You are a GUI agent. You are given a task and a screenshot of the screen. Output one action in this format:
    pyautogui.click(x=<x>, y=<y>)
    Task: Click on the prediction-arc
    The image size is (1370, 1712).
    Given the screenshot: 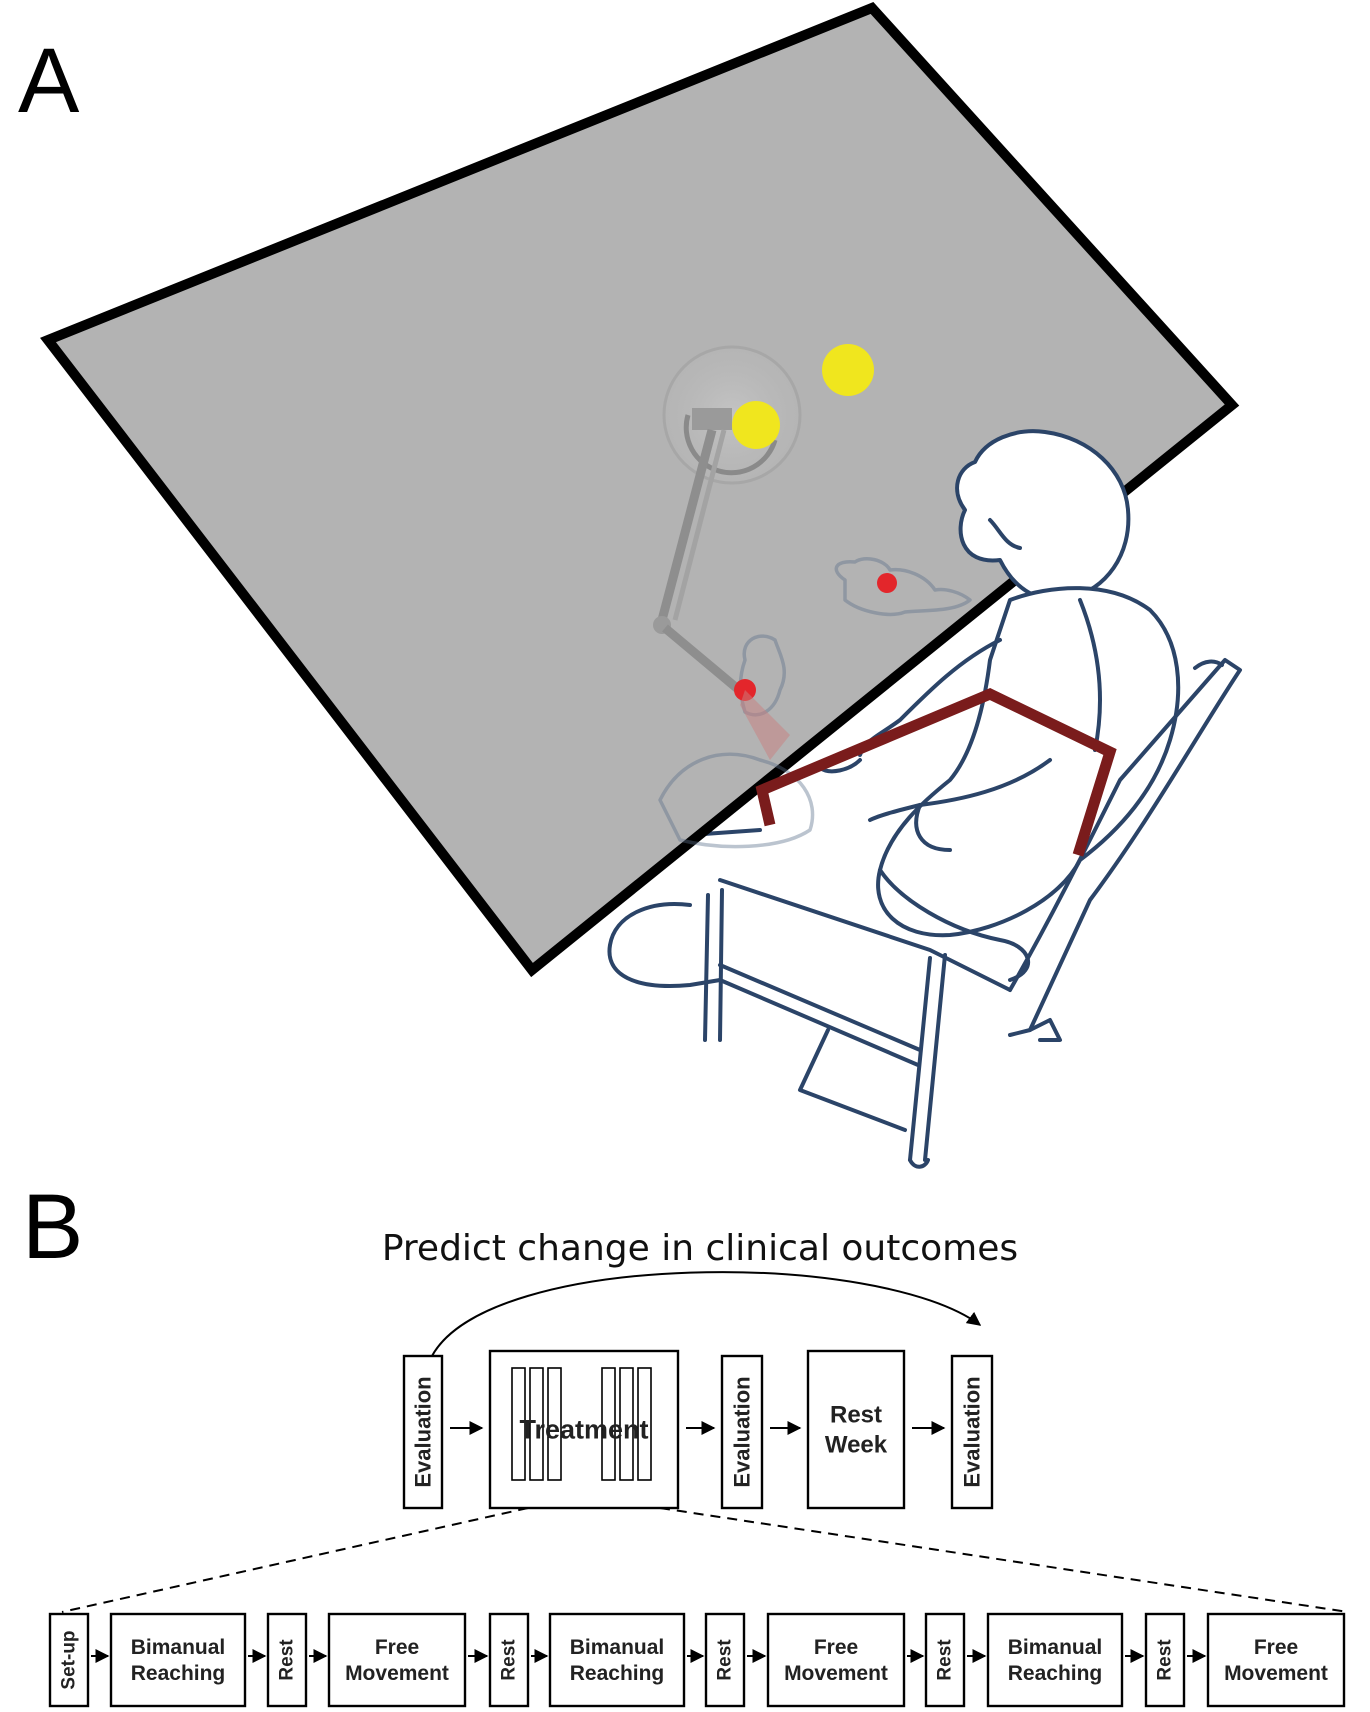 What is the action you would take?
    pyautogui.click(x=706, y=1314)
    